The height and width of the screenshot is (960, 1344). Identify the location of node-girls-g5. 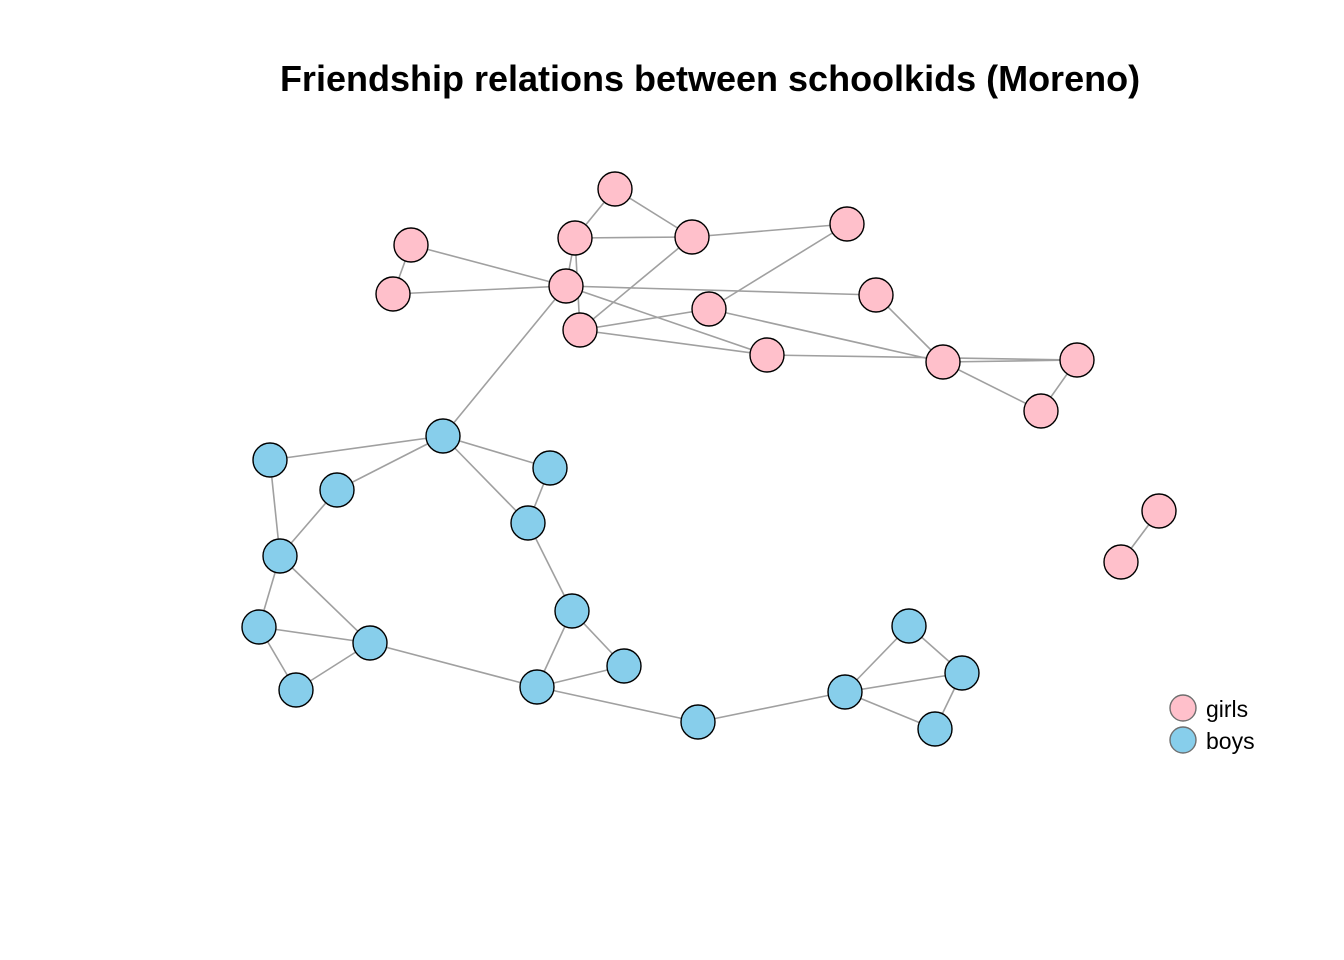
(393, 294).